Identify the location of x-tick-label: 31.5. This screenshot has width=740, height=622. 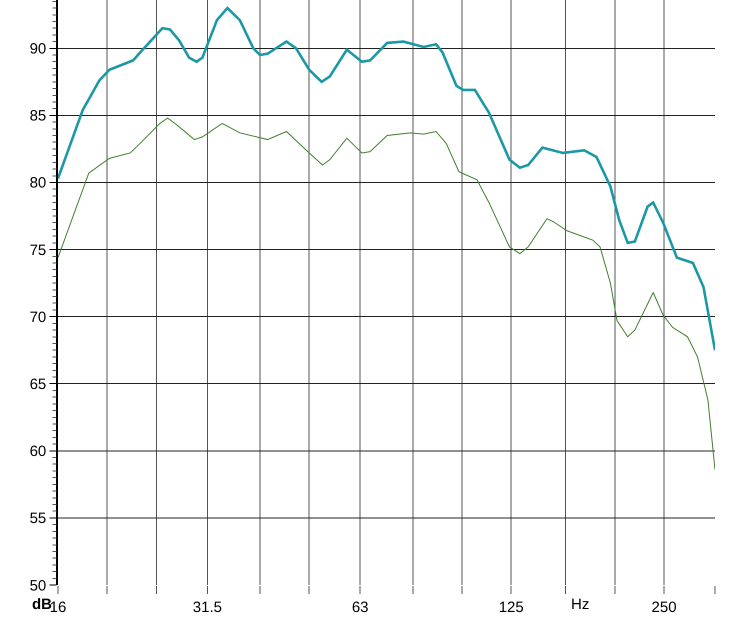
(207, 607).